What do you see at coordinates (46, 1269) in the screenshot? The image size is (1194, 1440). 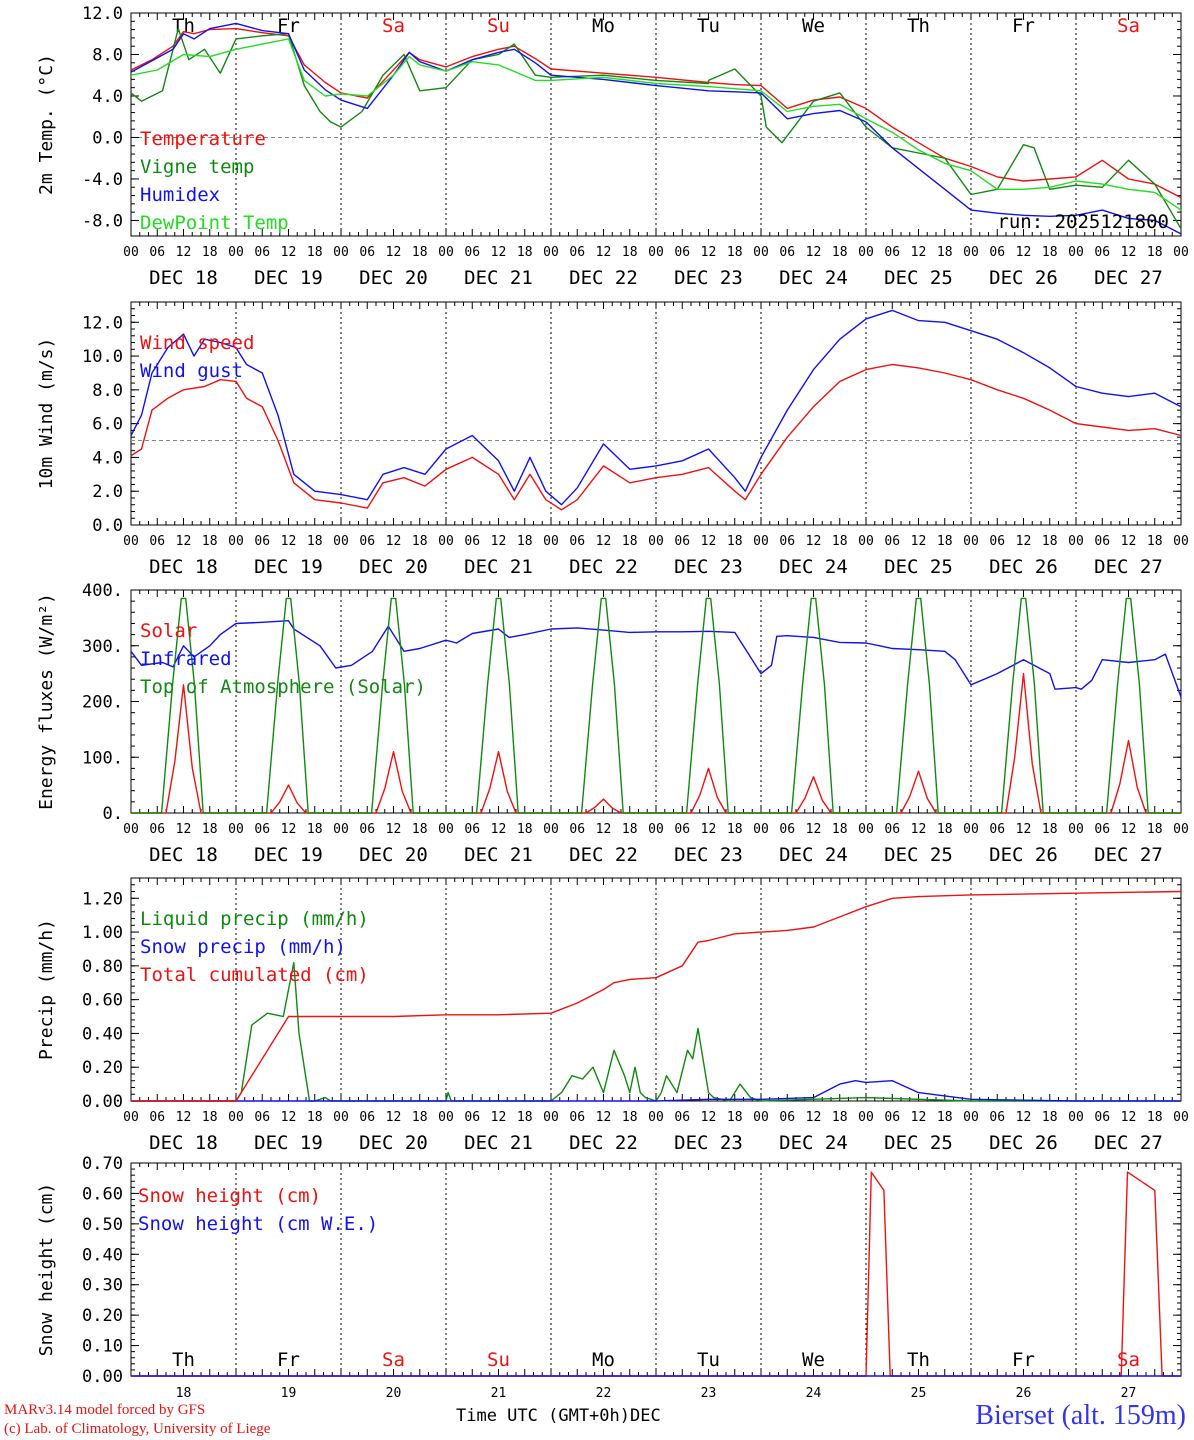 I see `y-axis-label: Snow height (cm)` at bounding box center [46, 1269].